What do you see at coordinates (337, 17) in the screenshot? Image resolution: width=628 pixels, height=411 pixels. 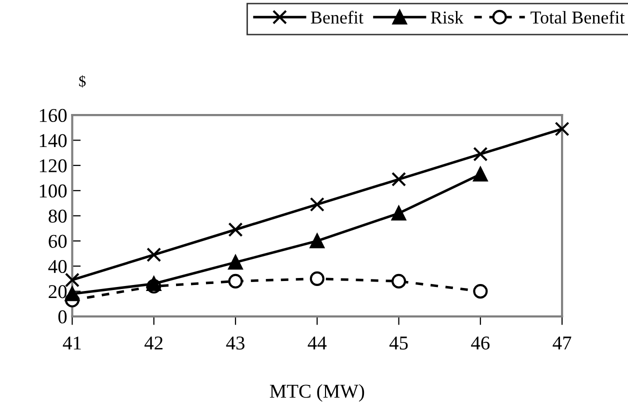 I see `legend-label: Benefit` at bounding box center [337, 17].